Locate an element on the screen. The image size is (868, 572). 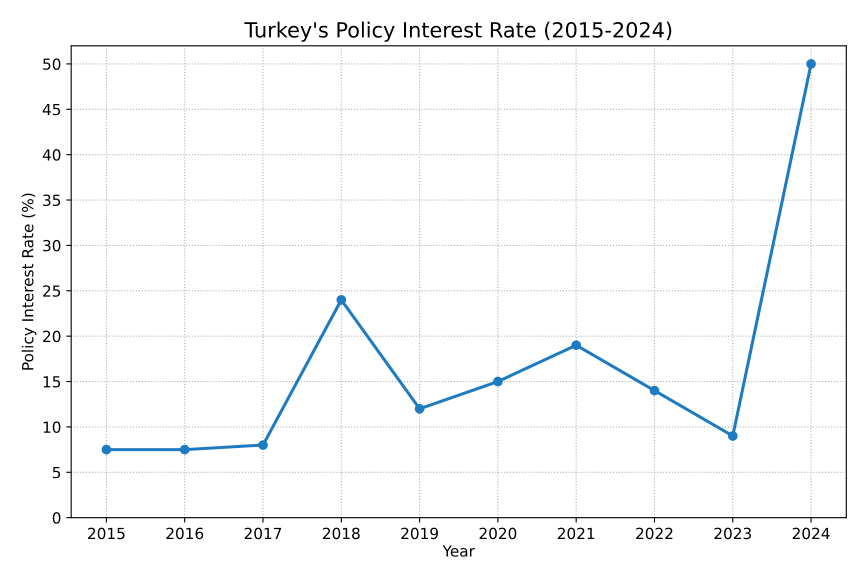
x-tick-label: 2023 is located at coordinates (732, 534).